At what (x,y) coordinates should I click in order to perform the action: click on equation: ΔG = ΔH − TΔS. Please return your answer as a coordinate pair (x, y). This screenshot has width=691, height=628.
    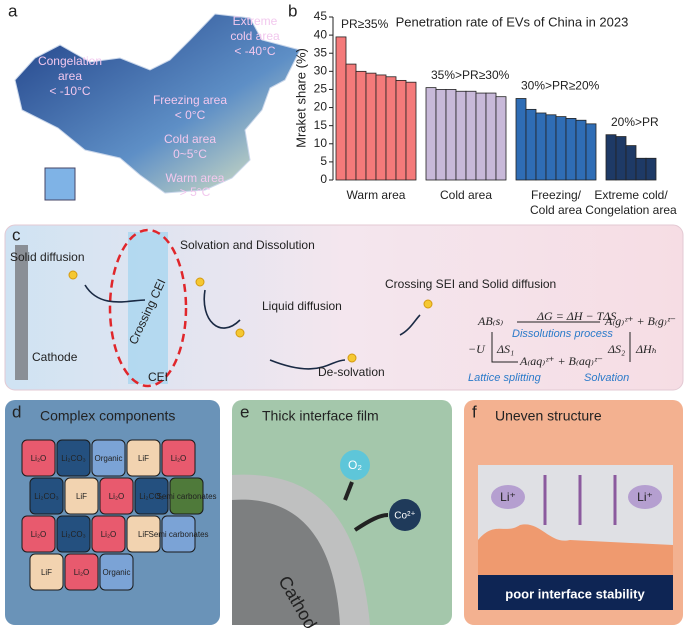
    Looking at the image, I should click on (576, 316).